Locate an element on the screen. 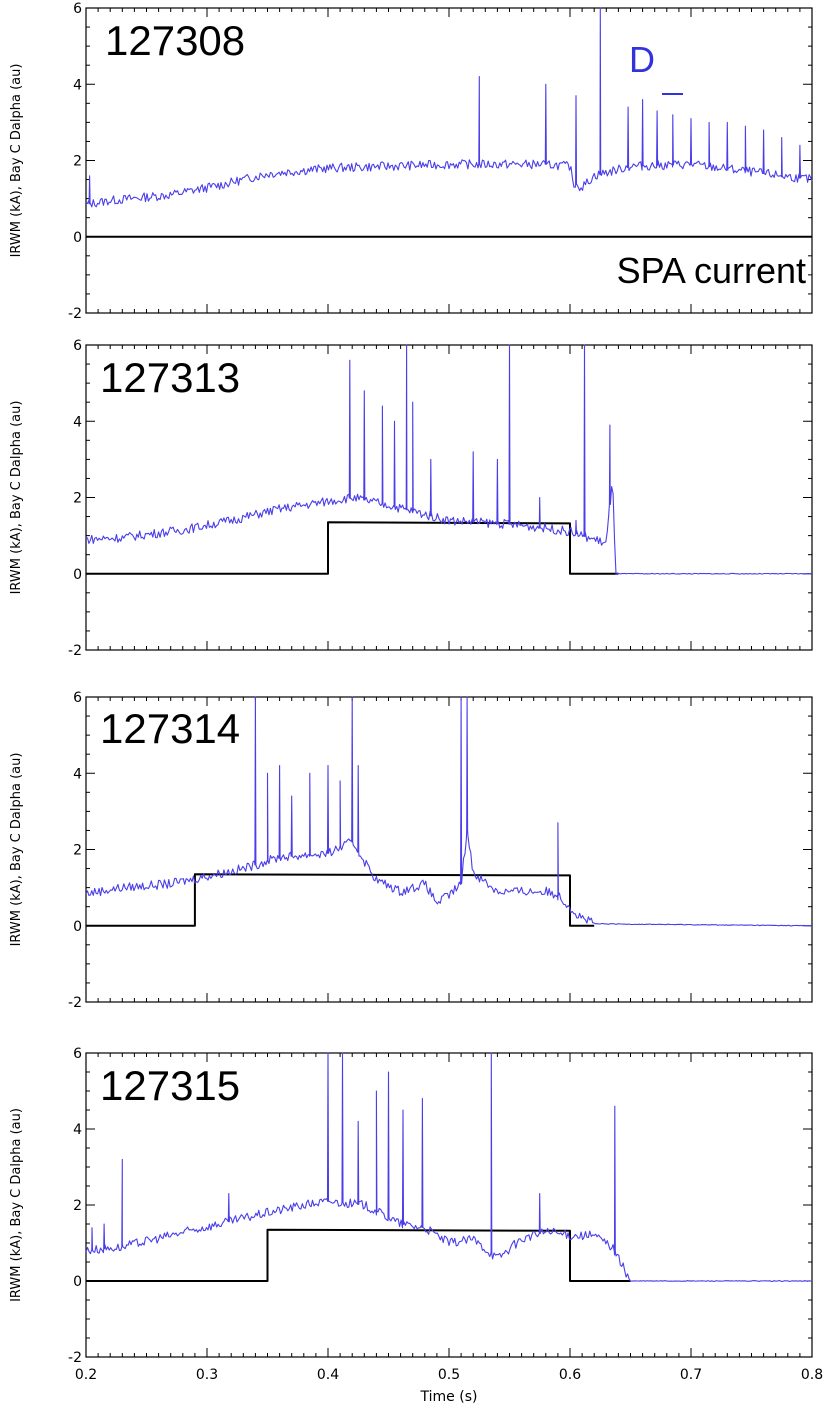  x-tick-label: 0.6 is located at coordinates (570, 1375).